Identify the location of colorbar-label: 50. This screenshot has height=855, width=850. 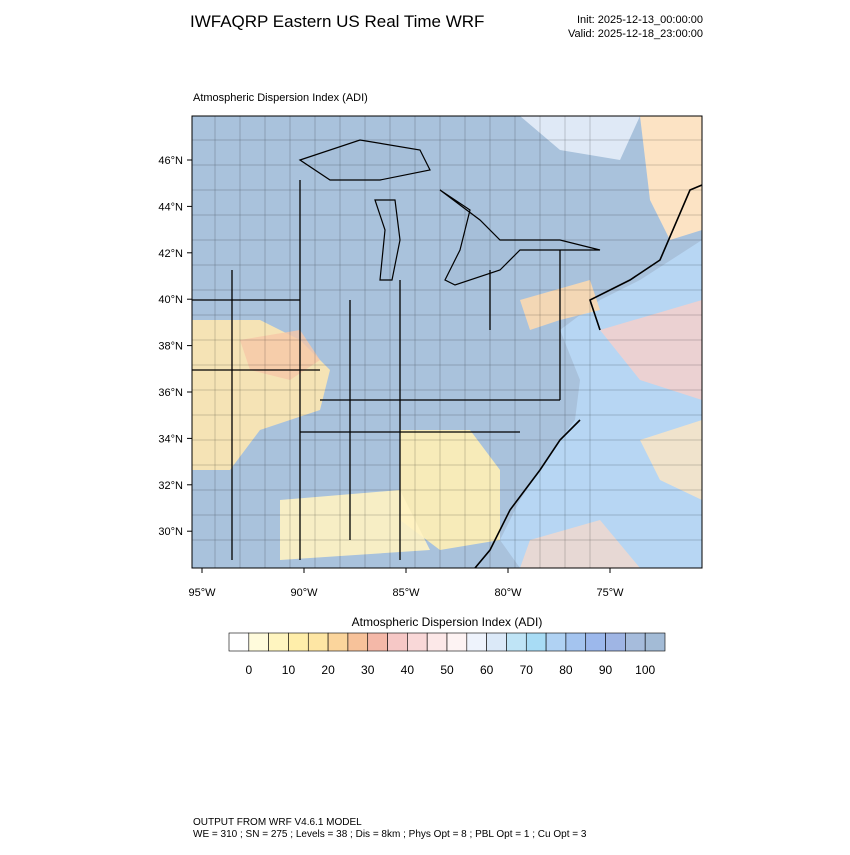
(447, 670).